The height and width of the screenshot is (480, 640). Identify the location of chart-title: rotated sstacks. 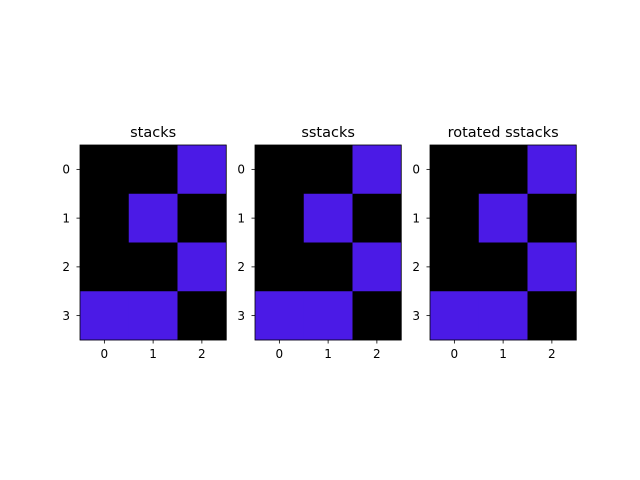
(503, 133).